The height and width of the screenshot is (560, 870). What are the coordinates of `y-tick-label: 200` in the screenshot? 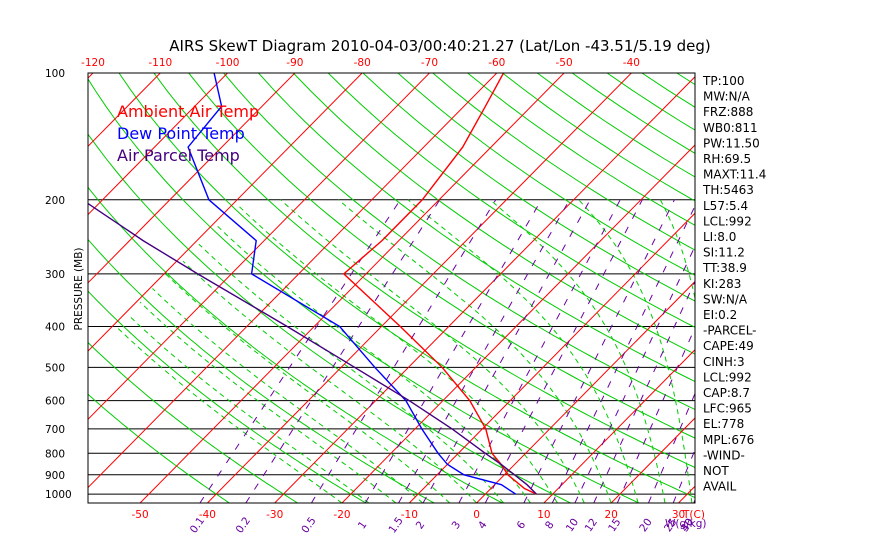 It's located at (55, 201).